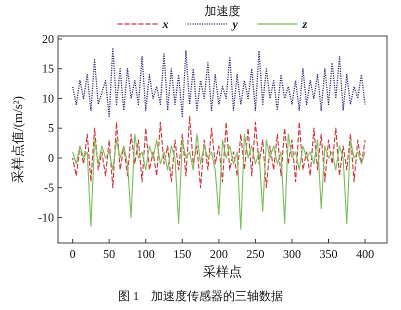 The image size is (401, 310). What do you see at coordinates (182, 254) in the screenshot?
I see `x-tick-label: 150` at bounding box center [182, 254].